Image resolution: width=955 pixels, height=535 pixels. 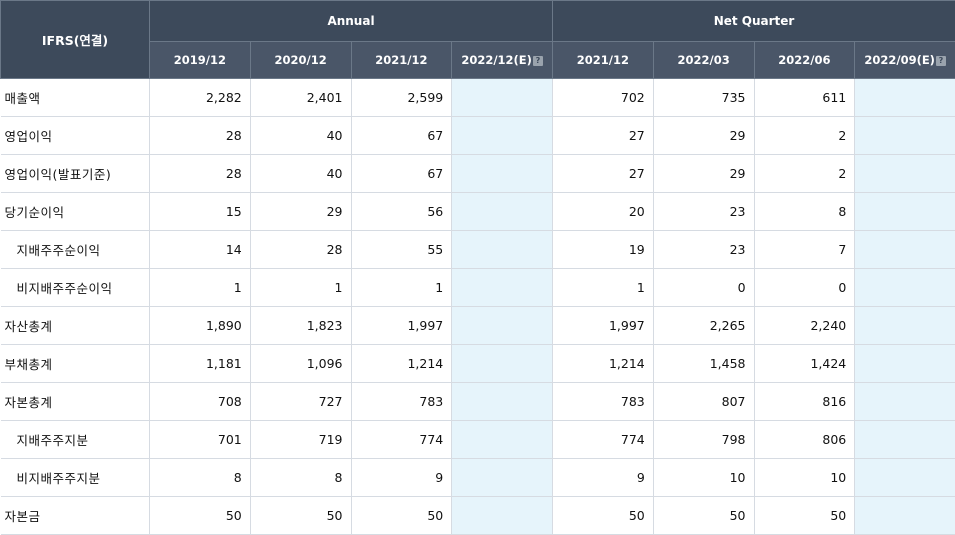 I want to click on value-cell: 1,997, so click(x=603, y=326).